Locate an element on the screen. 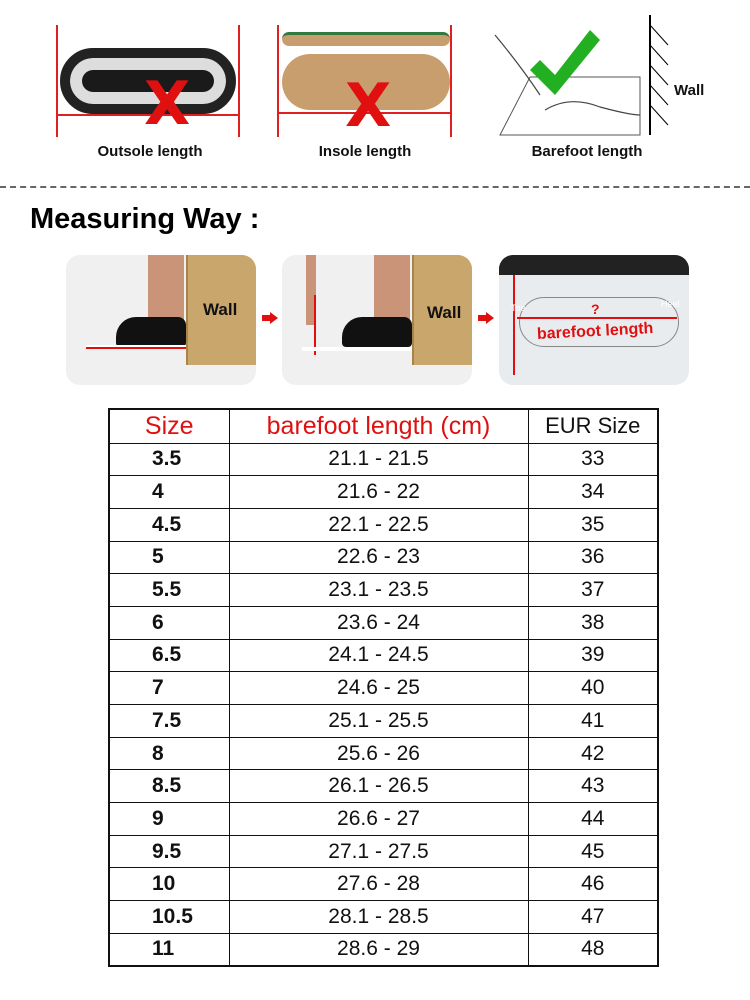  cell-size: 10.5 is located at coordinates (169, 917).